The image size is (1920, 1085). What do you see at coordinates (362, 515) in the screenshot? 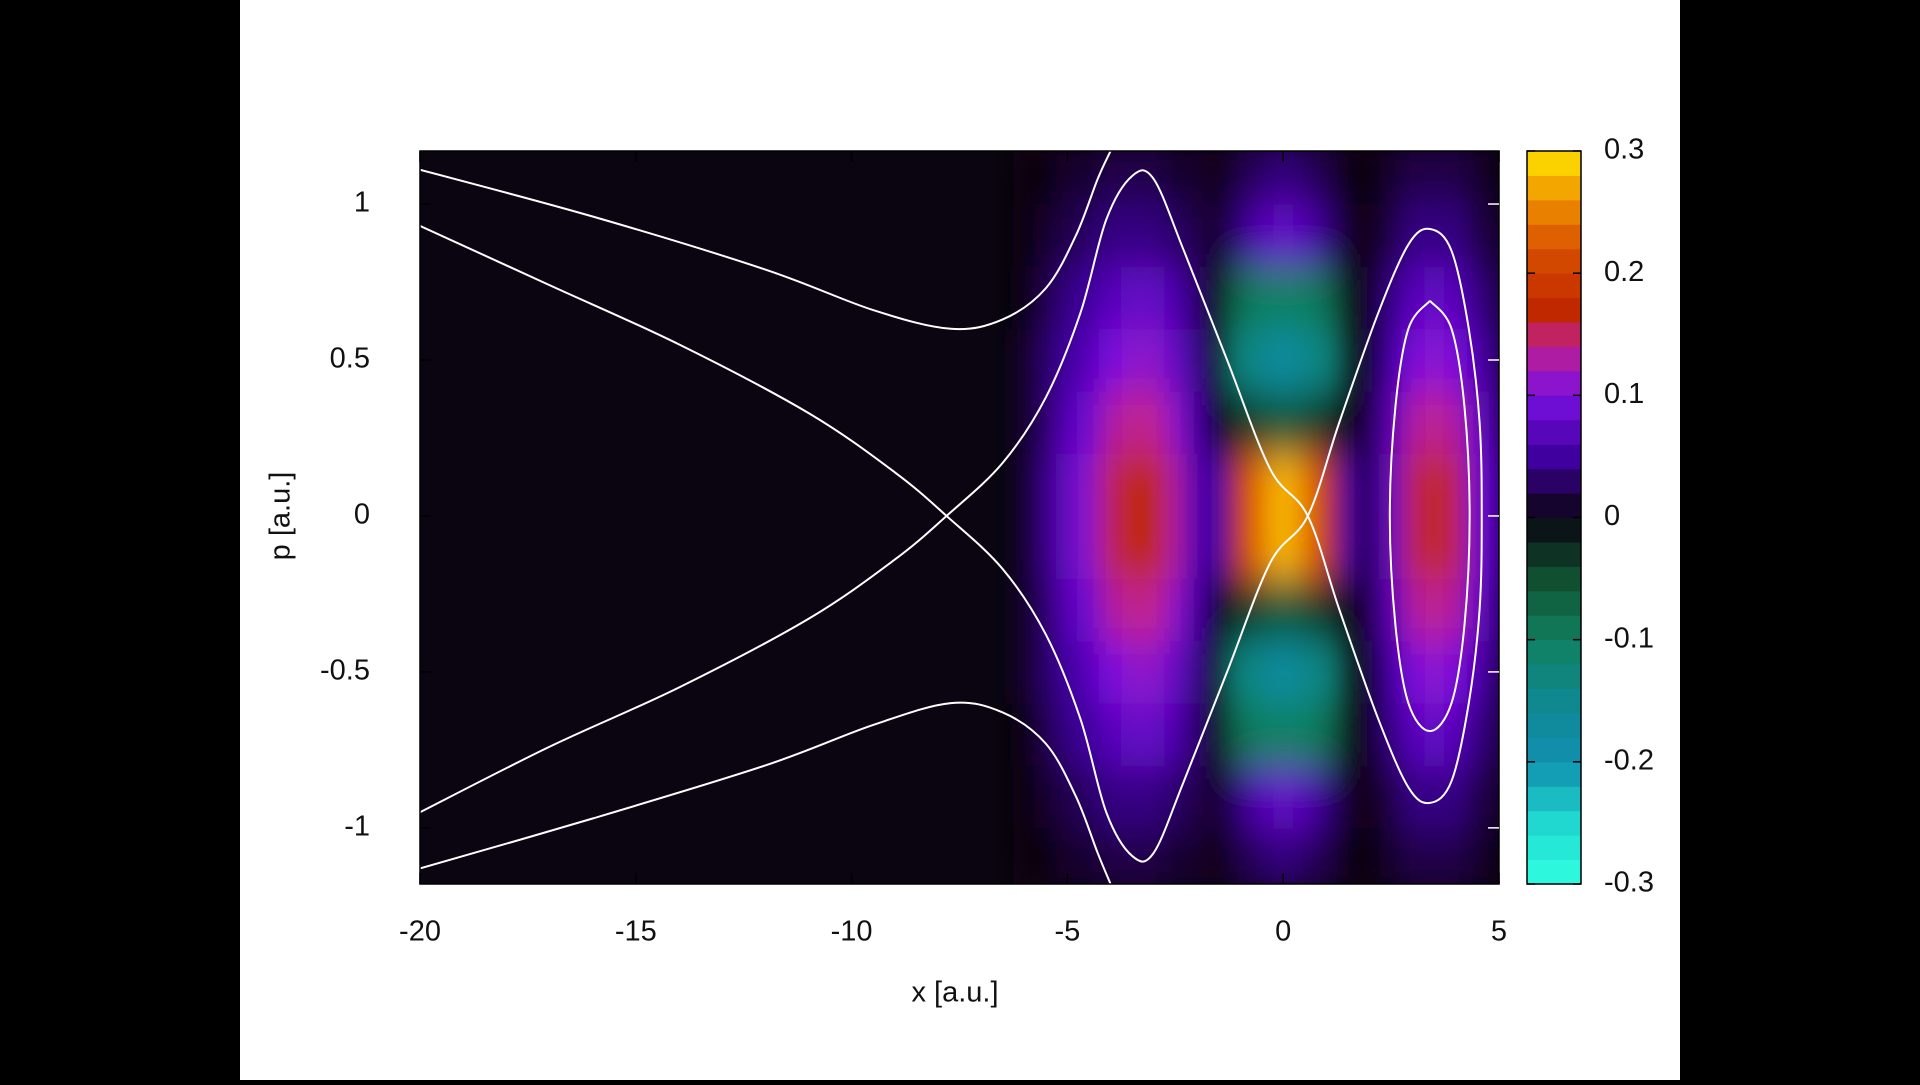
I see `y-tick-label: 0` at bounding box center [362, 515].